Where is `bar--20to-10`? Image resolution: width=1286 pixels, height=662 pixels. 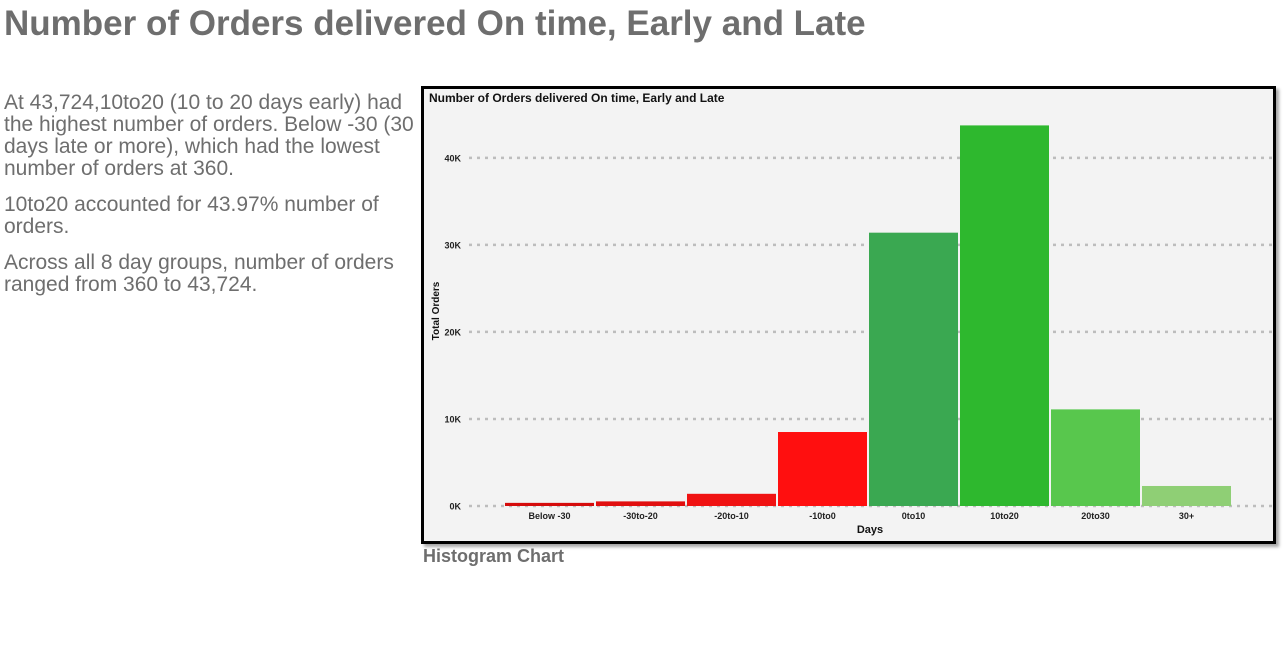
bar--20to-10 is located at coordinates (731, 499).